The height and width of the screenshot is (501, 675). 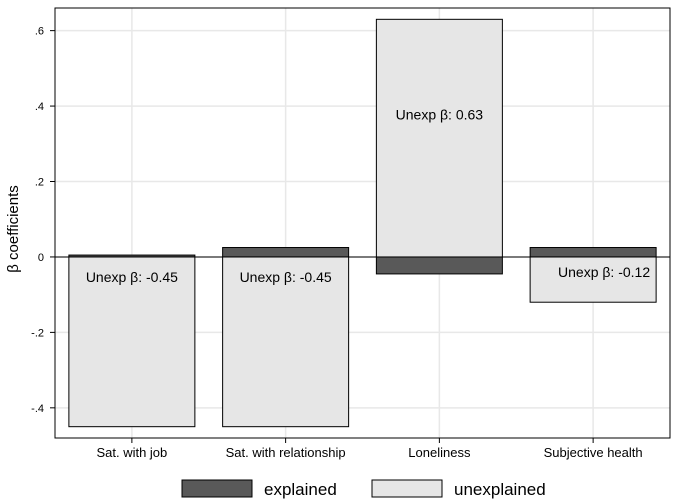 What do you see at coordinates (439, 452) in the screenshot?
I see `x-tick-label: Loneliness` at bounding box center [439, 452].